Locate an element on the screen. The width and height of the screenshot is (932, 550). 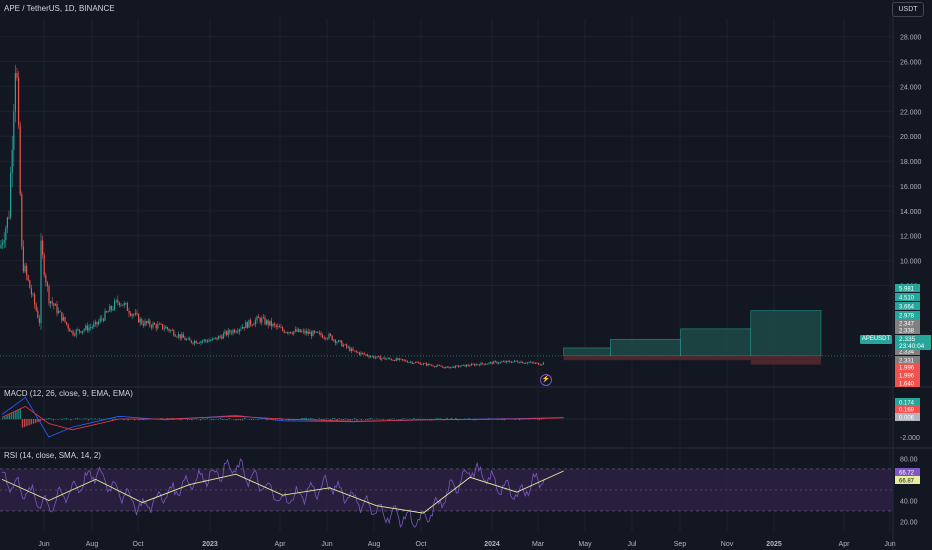
price-label: 2.338 is located at coordinates (907, 332).